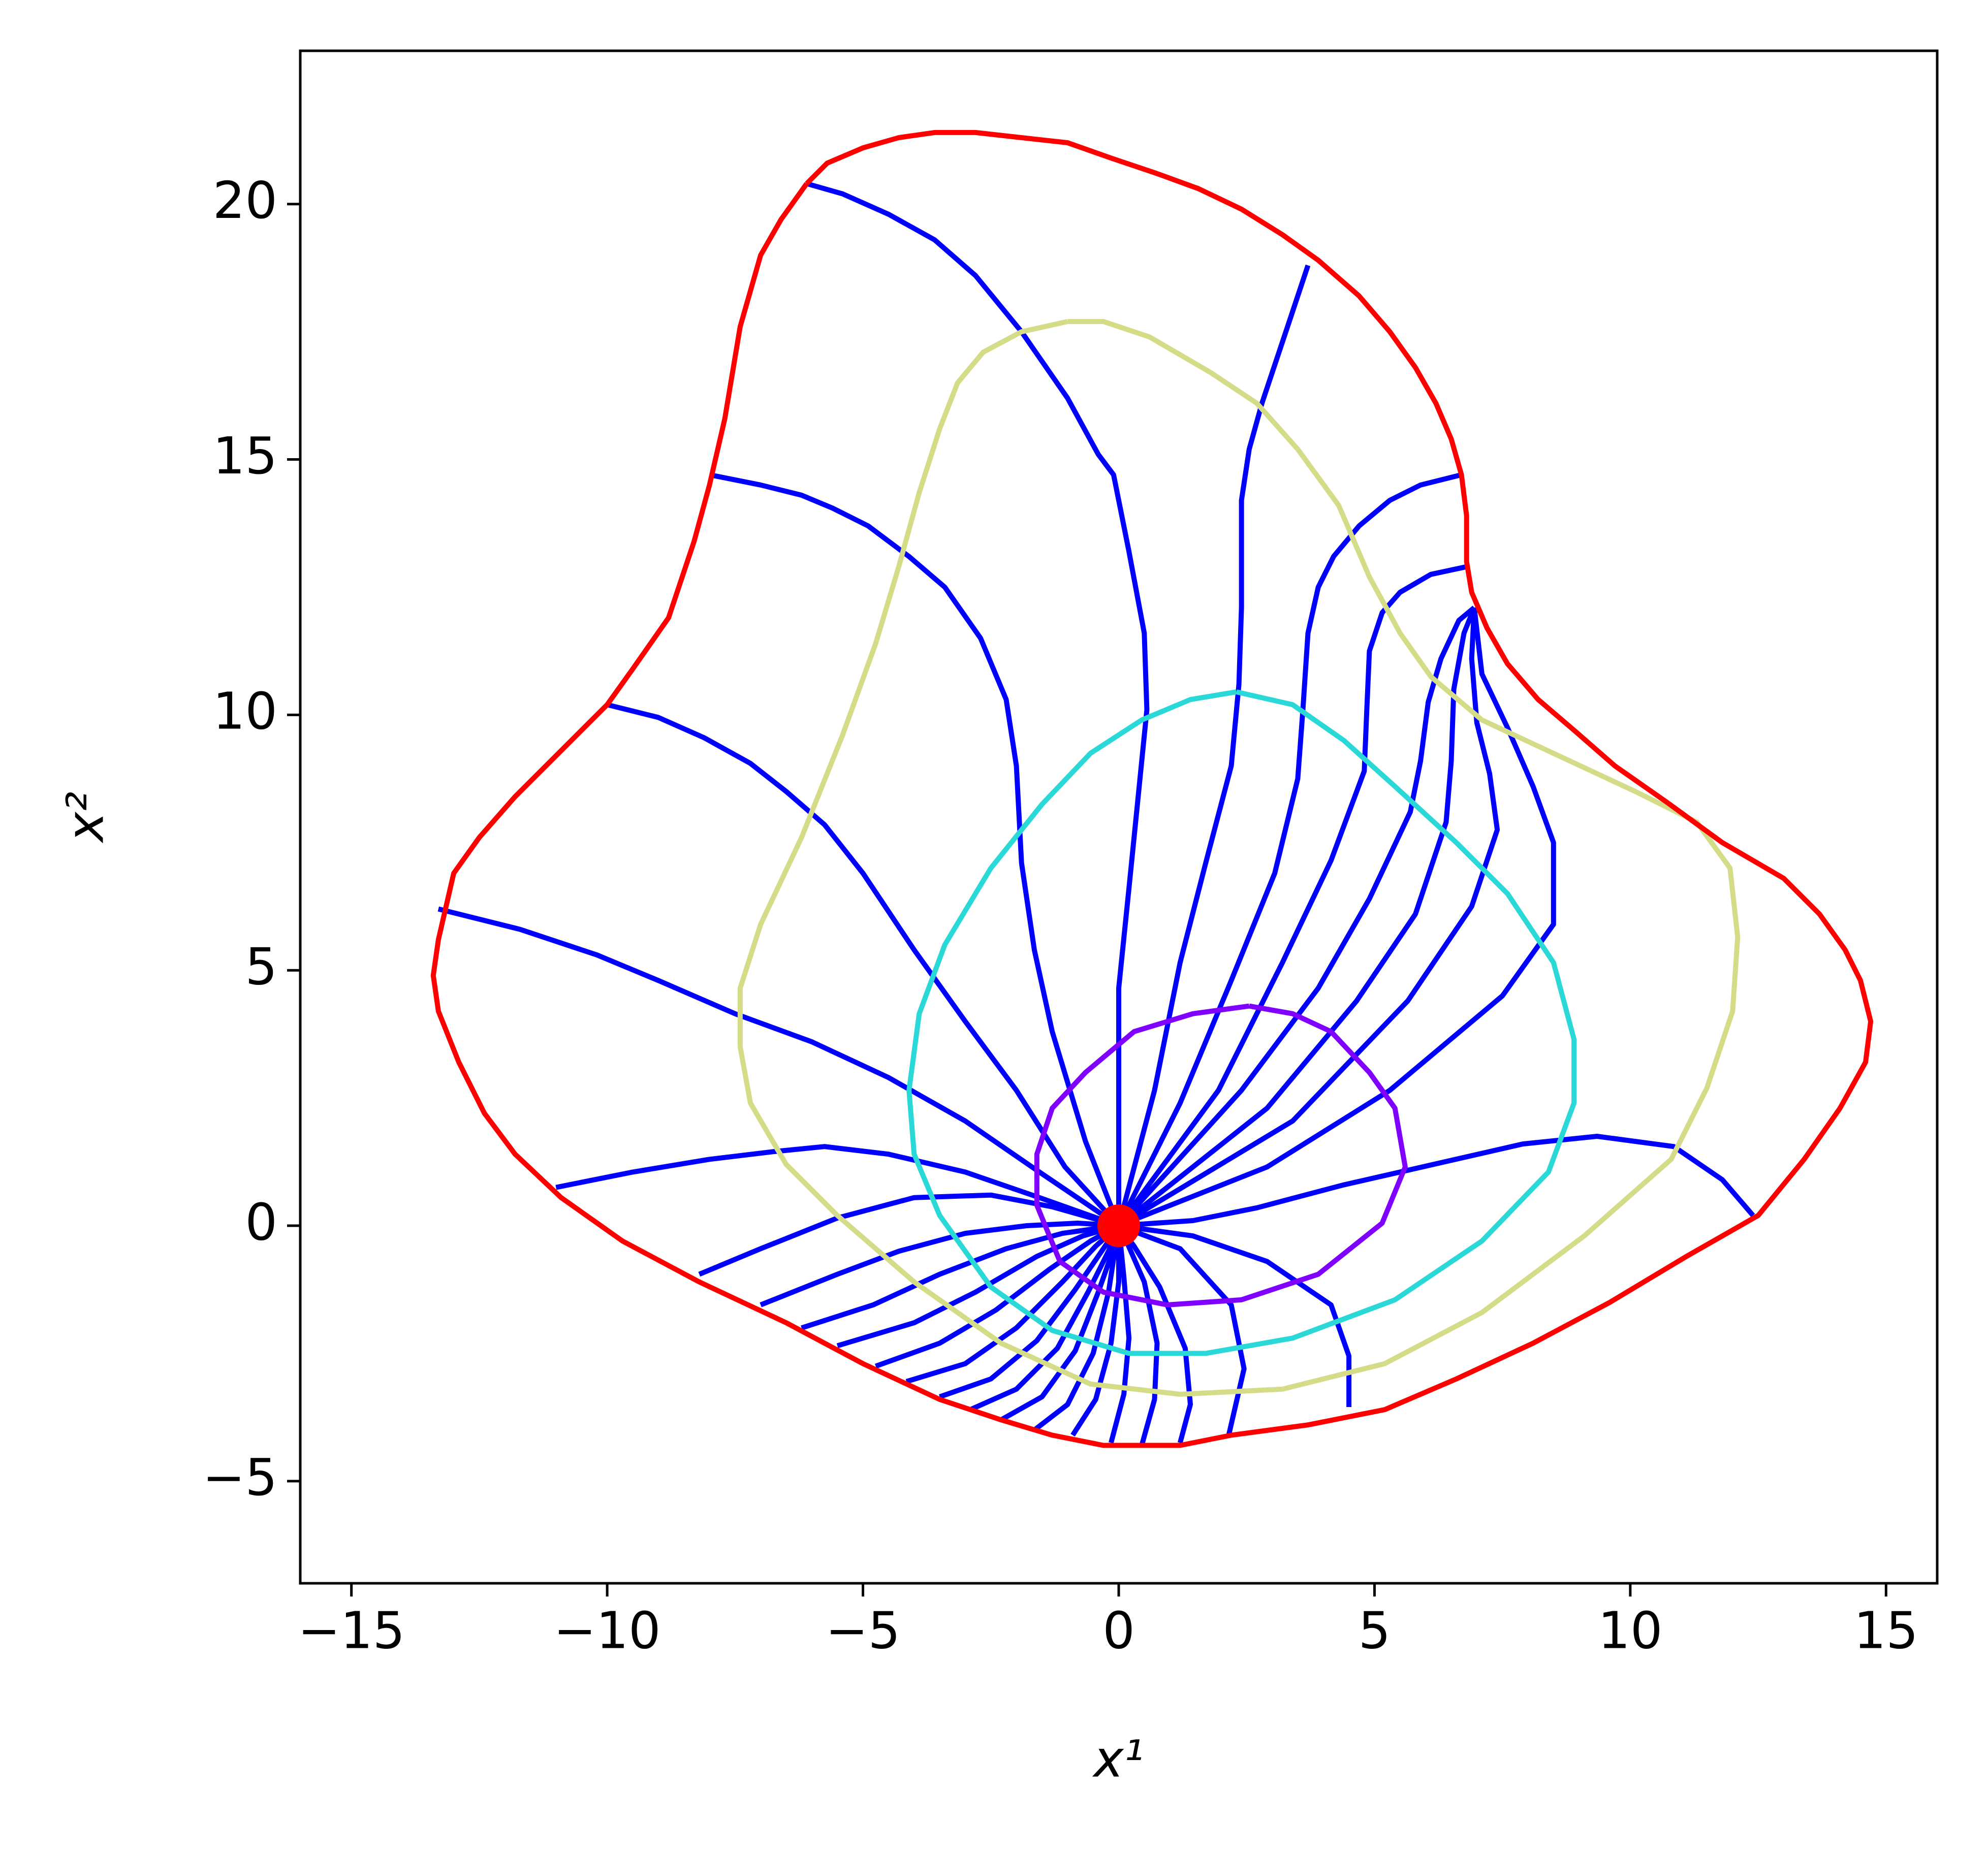 The height and width of the screenshot is (1852, 1988). I want to click on x-tick-label: −15, so click(351, 1630).